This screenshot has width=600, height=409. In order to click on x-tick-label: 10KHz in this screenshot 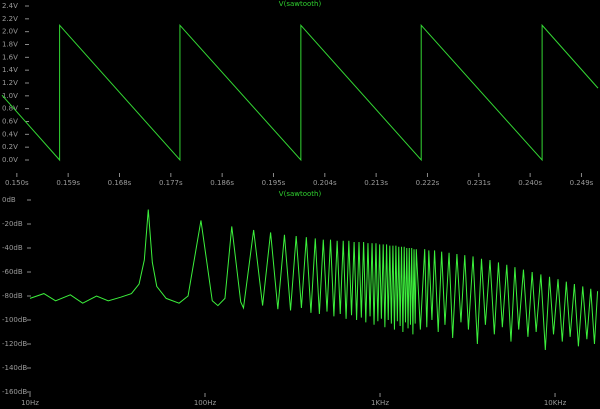, I will do `click(555, 403)`.